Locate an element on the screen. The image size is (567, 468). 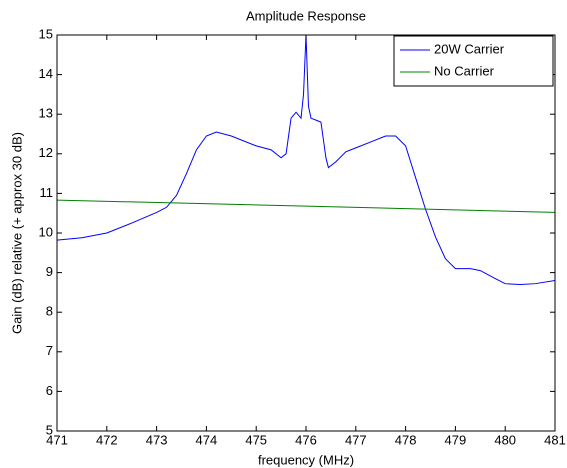
y-tick-label: 12 is located at coordinates (46, 152).